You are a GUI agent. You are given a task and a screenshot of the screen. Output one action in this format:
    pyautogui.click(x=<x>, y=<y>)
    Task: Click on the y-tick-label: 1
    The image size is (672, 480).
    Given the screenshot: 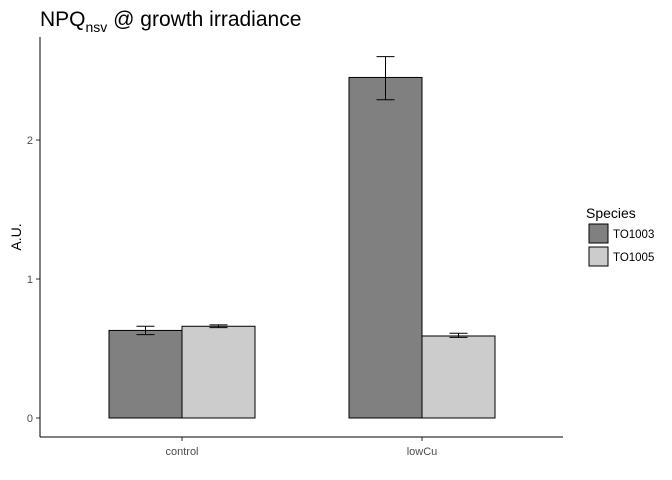 What is the action you would take?
    pyautogui.click(x=30, y=280)
    